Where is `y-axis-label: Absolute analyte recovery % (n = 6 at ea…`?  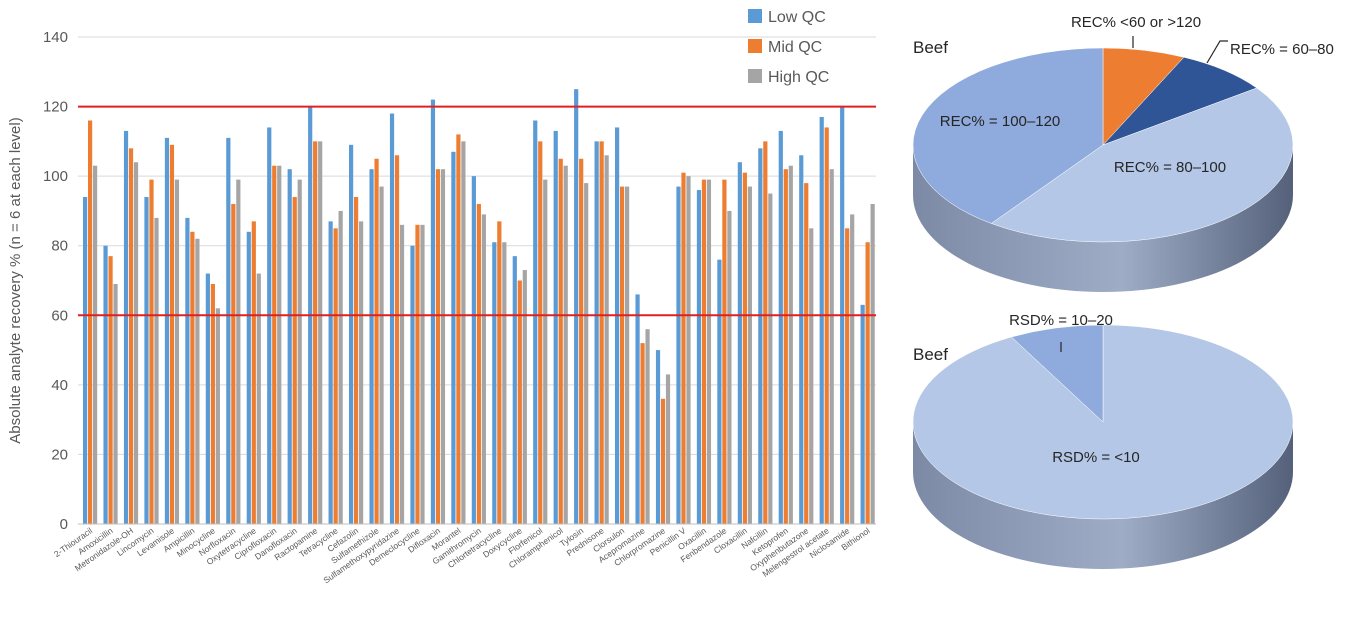 y-axis-label: Absolute analyte recovery % (n = 6 at ea… is located at coordinates (15, 280).